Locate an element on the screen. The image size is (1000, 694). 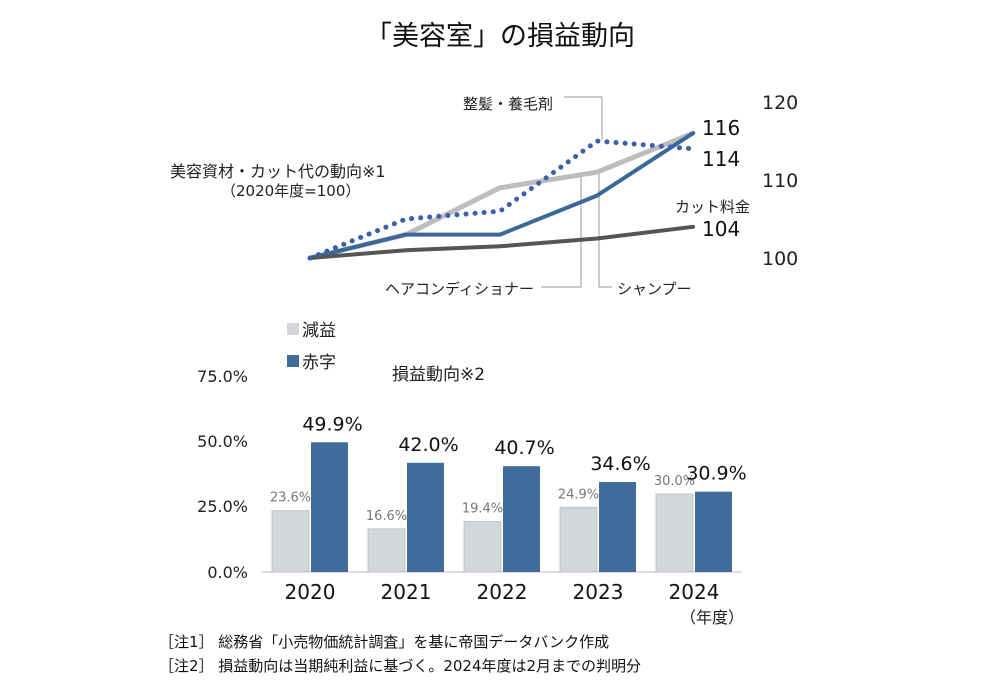
bar-label-decline-2023: 24.9% is located at coordinates (578, 494).